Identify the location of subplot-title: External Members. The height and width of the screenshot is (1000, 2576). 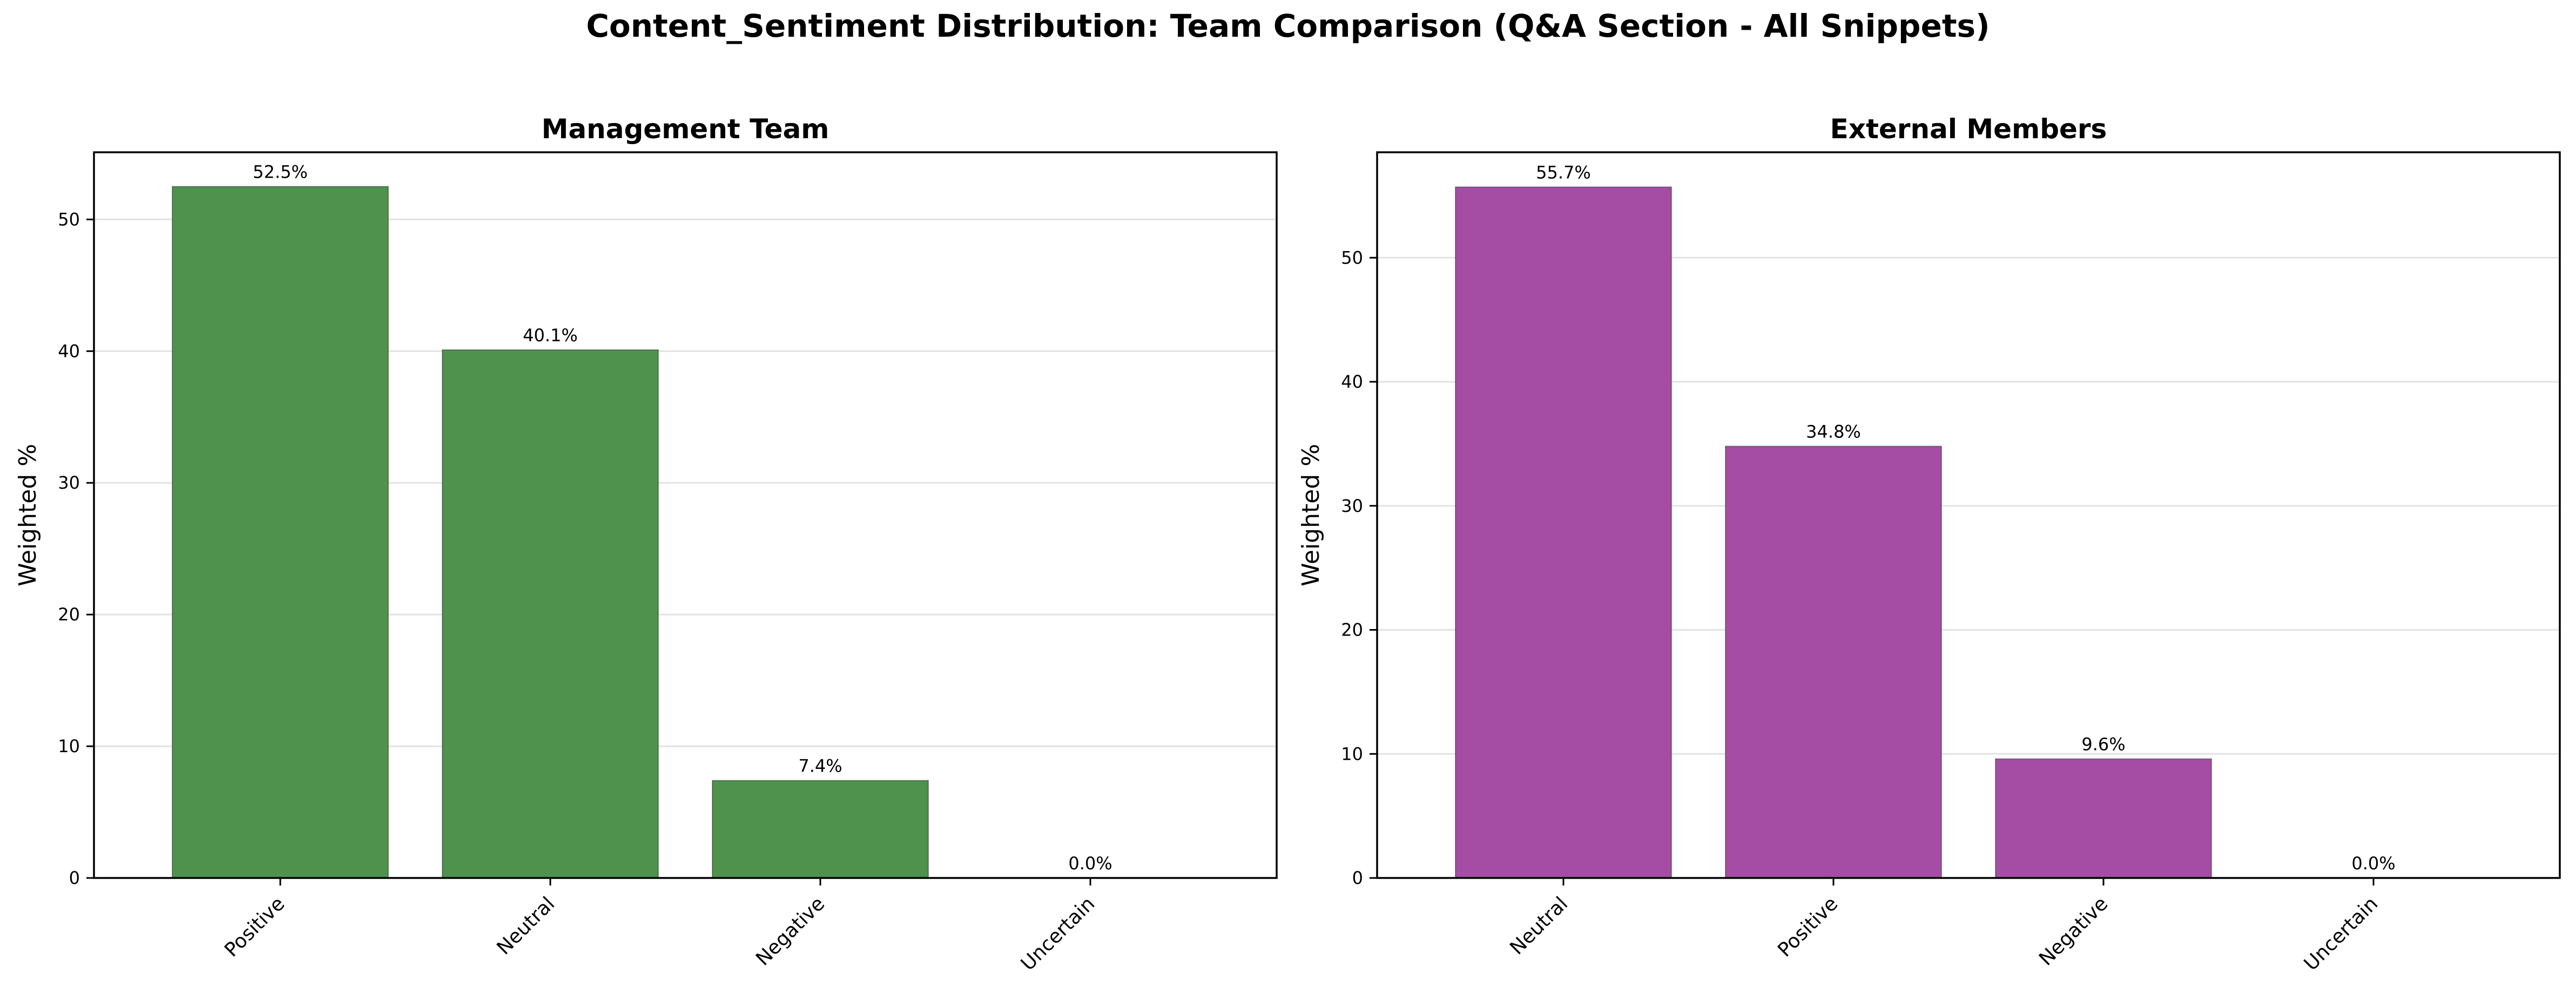
(1968, 129).